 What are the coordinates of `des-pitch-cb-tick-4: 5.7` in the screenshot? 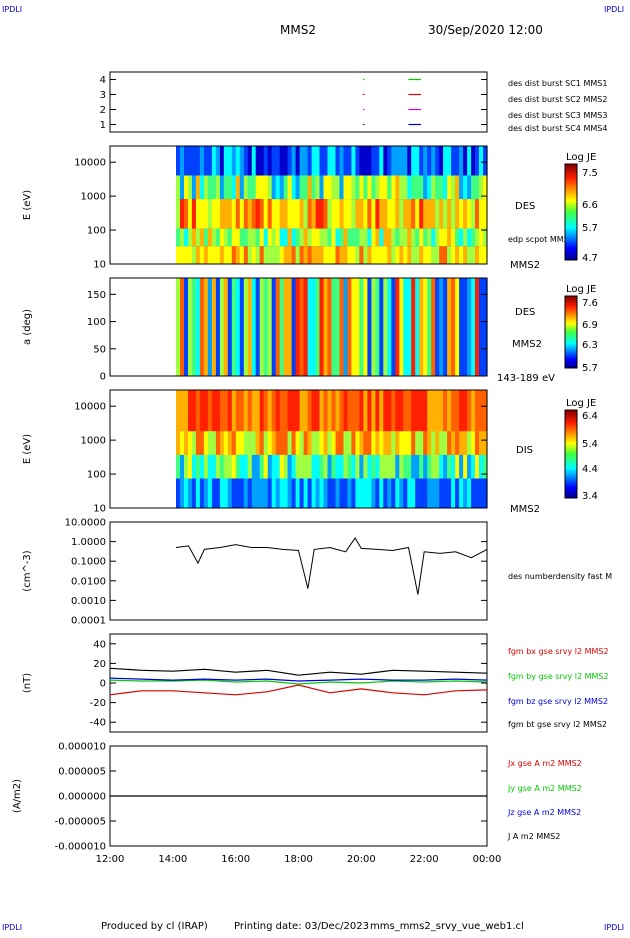 It's located at (590, 368).